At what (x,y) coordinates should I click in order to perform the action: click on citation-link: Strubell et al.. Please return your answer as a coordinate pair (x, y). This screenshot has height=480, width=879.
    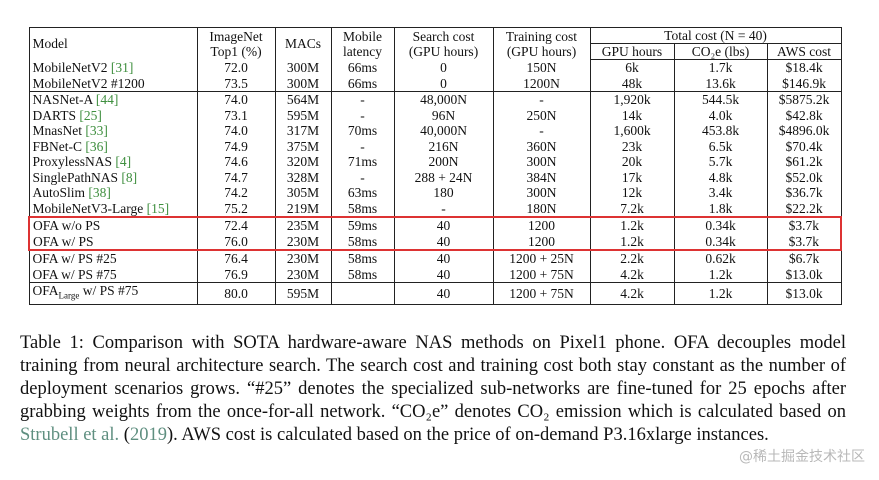
    Looking at the image, I should click on (70, 435).